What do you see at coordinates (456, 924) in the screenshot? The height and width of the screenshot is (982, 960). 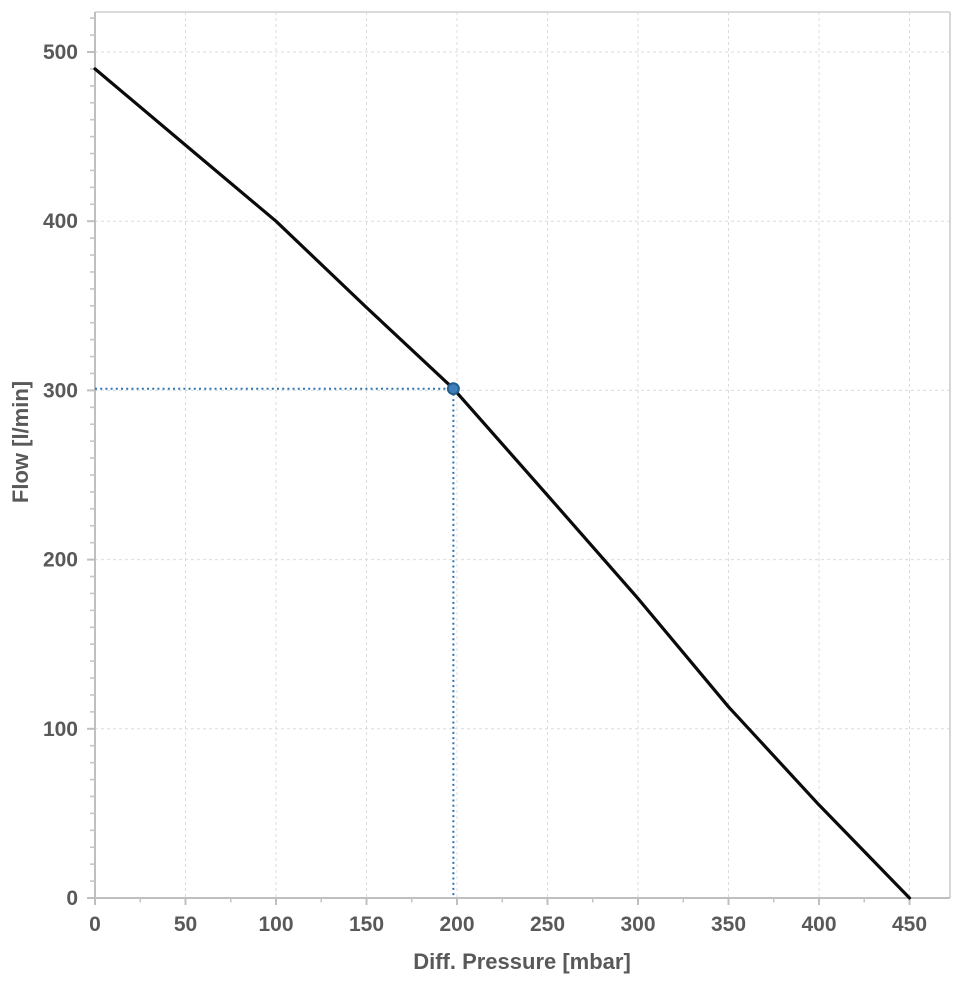 I see `x-tick-label: 200` at bounding box center [456, 924].